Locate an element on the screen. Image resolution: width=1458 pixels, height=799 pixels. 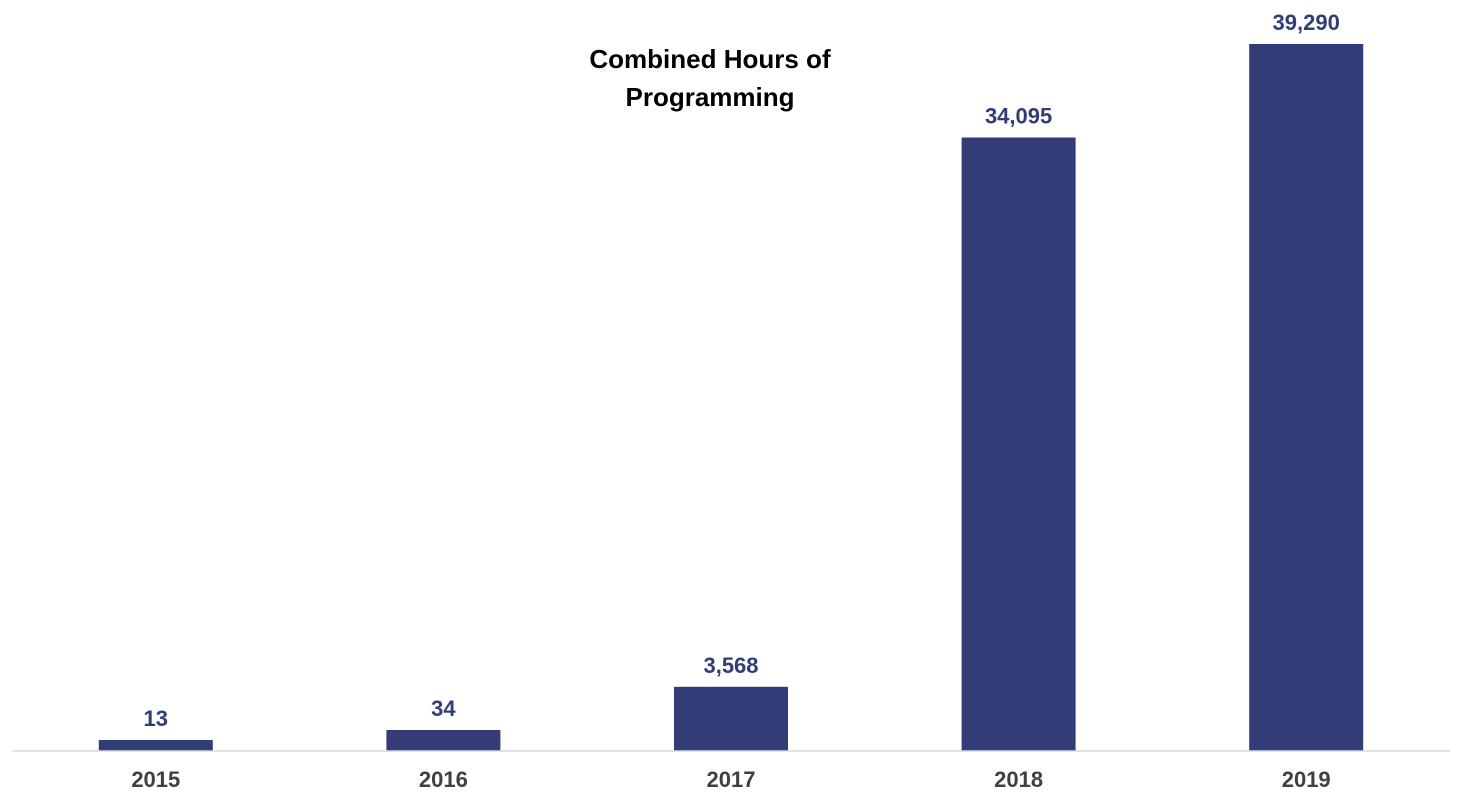
chart-title-line-1: Combined Hours of is located at coordinates (710, 59).